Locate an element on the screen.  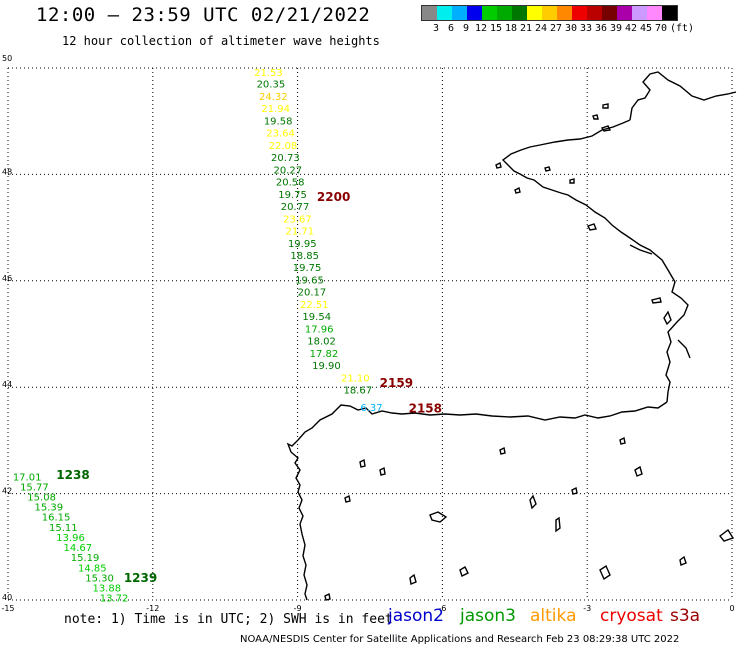
legend-label: 24 is located at coordinates (541, 28).